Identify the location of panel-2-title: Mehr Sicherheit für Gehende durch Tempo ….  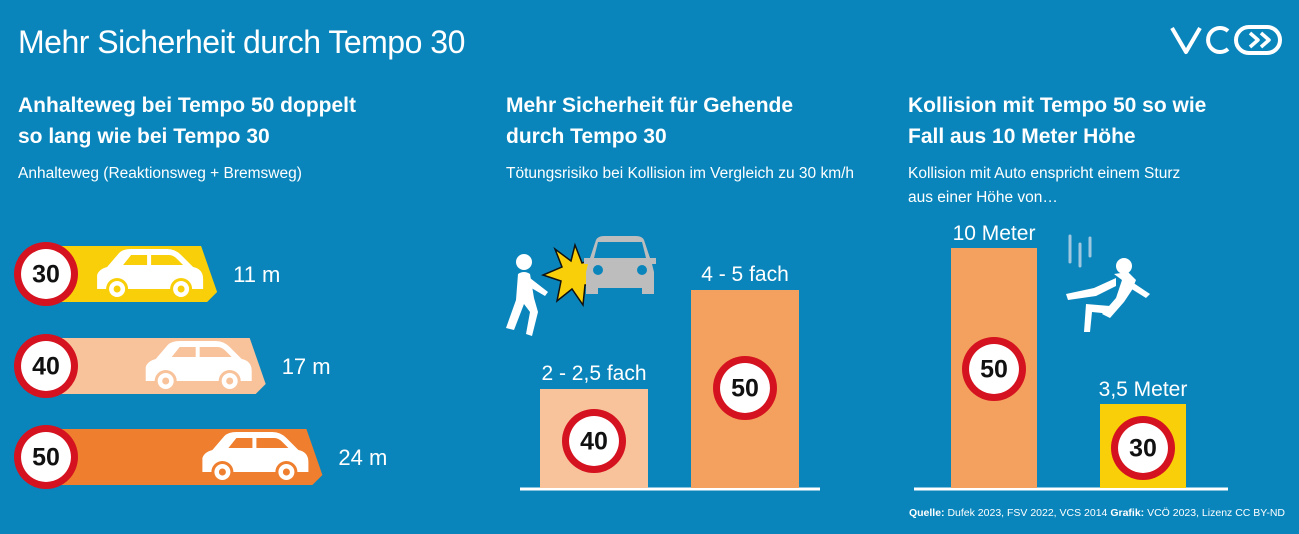
(650, 121).